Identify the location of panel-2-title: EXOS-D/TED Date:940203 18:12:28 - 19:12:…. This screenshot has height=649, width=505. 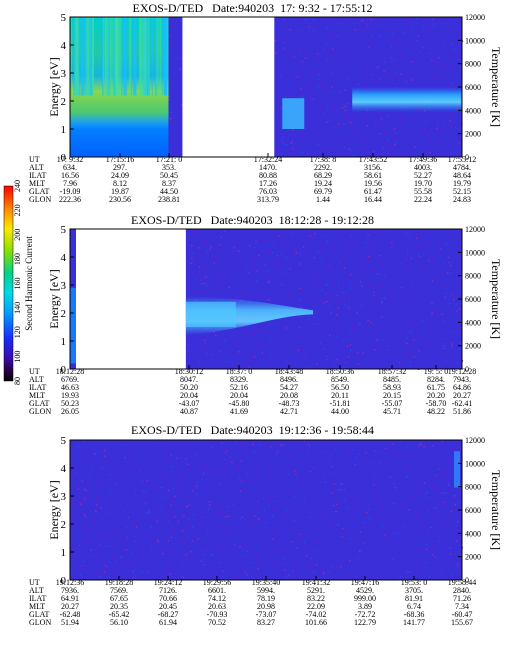
(252, 220).